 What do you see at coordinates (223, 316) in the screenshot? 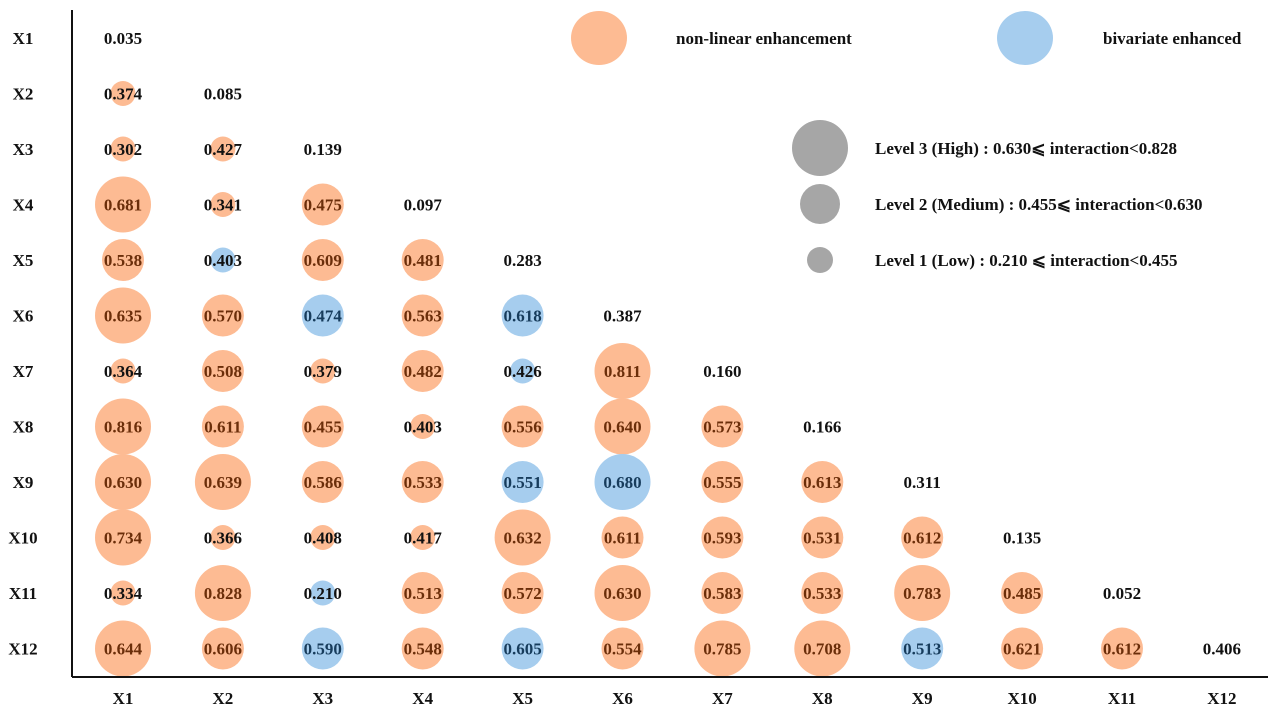
I see `value-label-X6-X2: 0.570` at bounding box center [223, 316].